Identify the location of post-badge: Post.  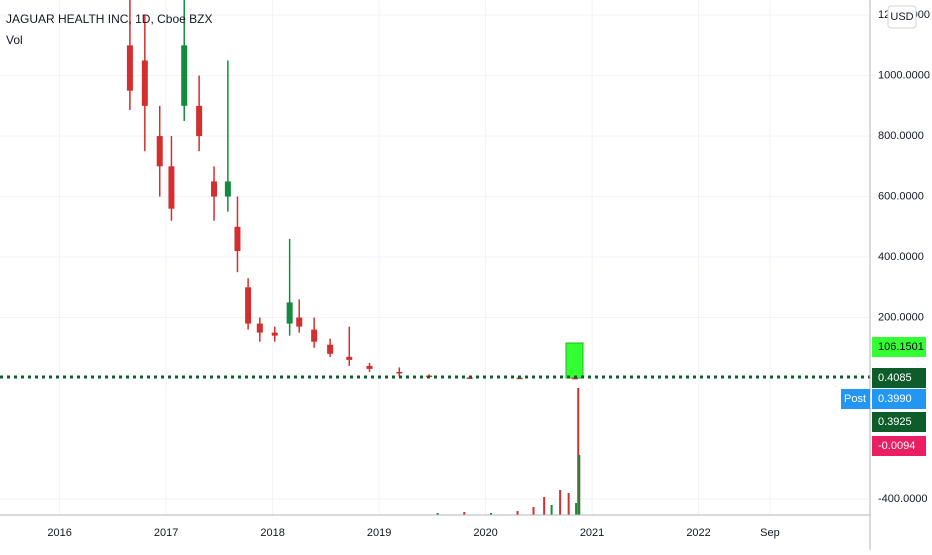
(855, 399).